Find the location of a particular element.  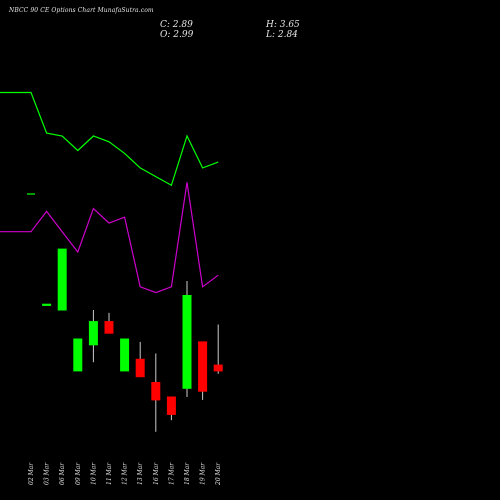

x-tick-label: 03 Mar is located at coordinates (47, 473).